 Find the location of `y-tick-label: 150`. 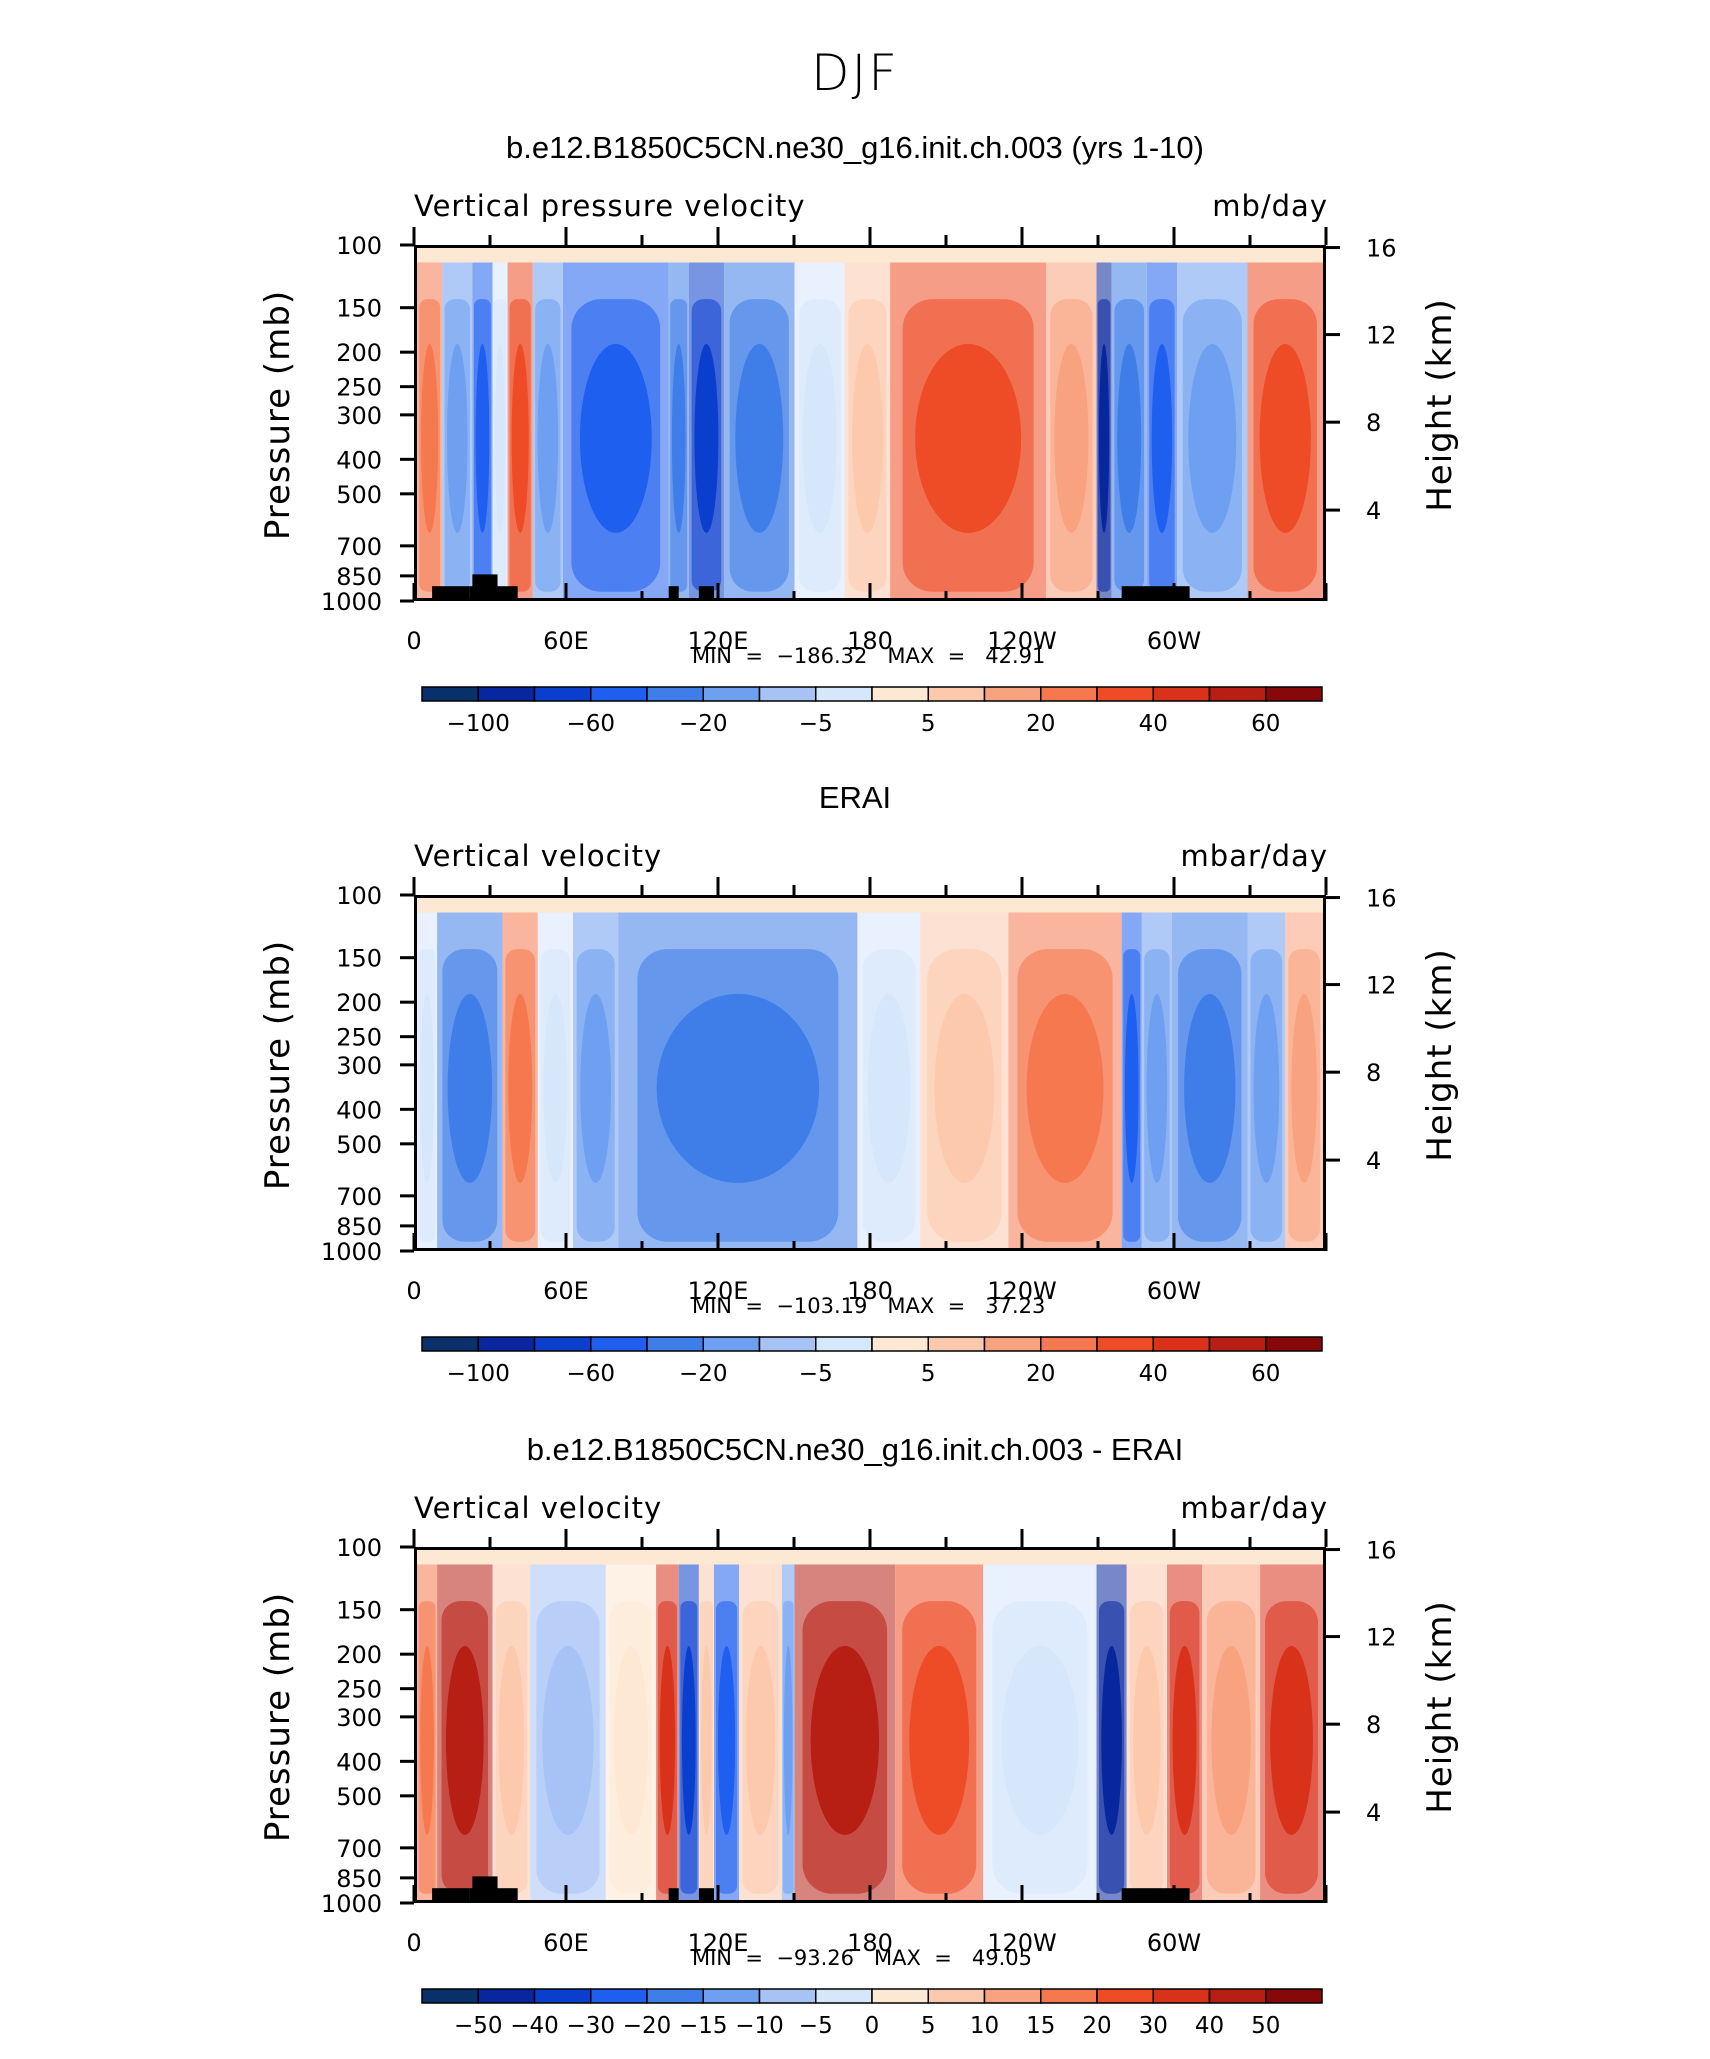

y-tick-label: 150 is located at coordinates (359, 959).